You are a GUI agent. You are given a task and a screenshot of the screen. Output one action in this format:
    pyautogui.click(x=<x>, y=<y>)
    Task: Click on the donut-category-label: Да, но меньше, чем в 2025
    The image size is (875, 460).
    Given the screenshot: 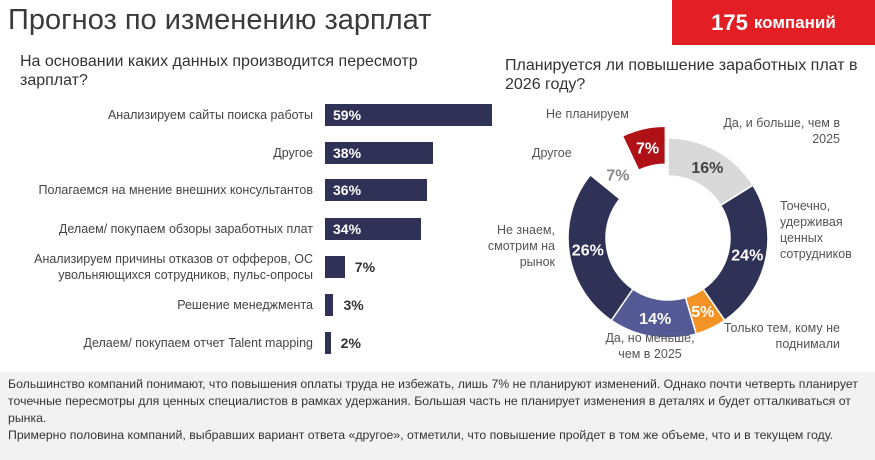 What is the action you would take?
    pyautogui.click(x=650, y=346)
    